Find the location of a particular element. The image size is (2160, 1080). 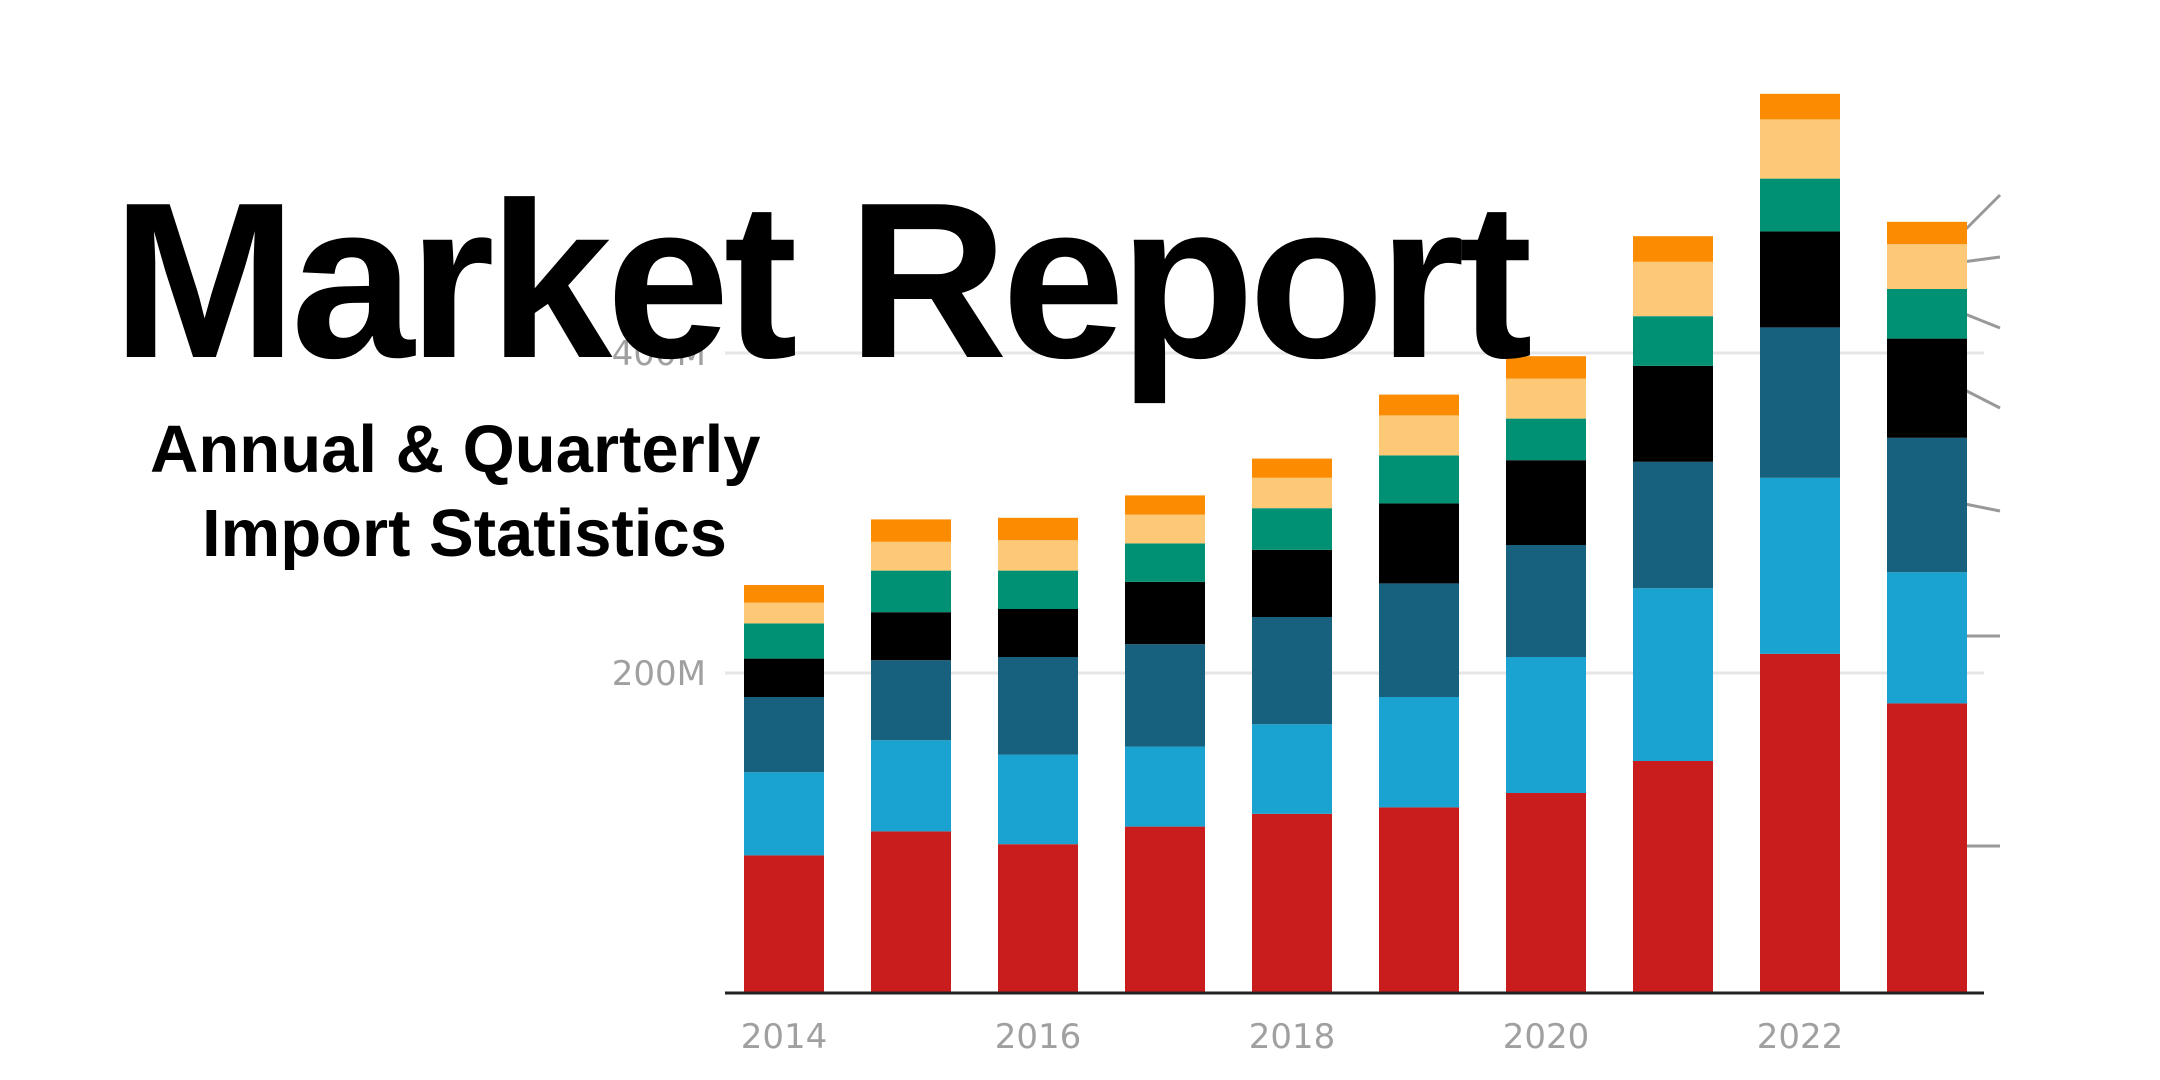

x-tick-label: 2020 is located at coordinates (1546, 1037).